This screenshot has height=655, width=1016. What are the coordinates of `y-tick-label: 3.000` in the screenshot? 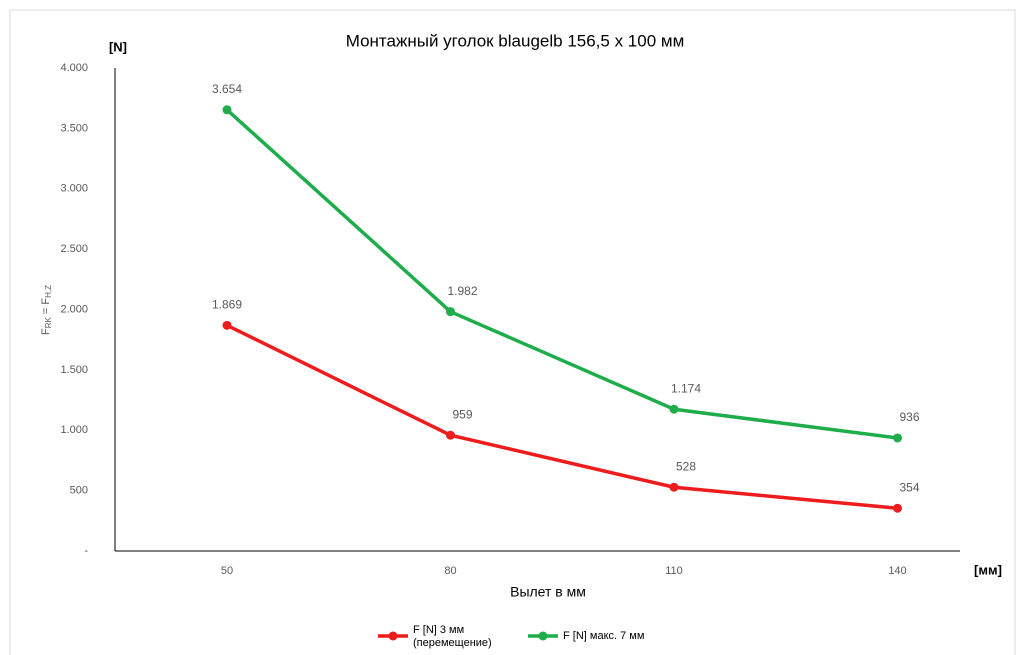 It's located at (74, 189).